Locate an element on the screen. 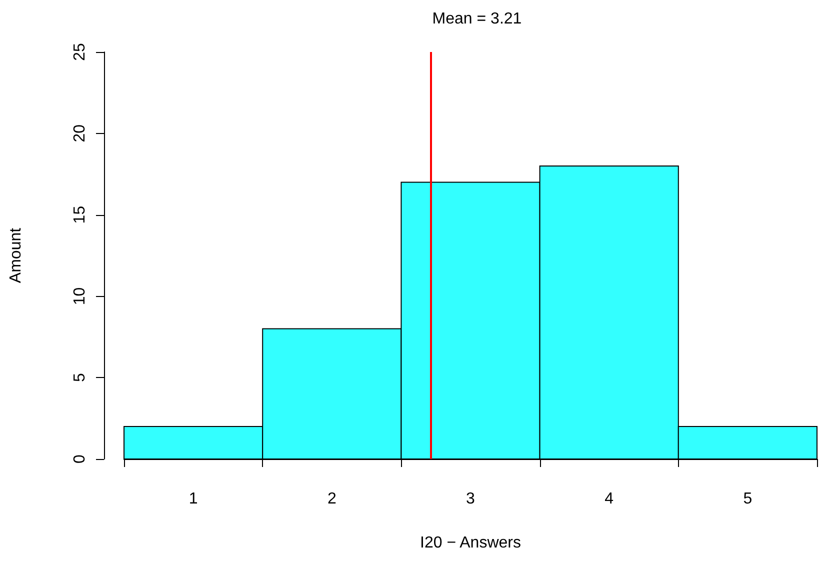 The width and height of the screenshot is (819, 561). y-axis-title: Amount is located at coordinates (16, 255).